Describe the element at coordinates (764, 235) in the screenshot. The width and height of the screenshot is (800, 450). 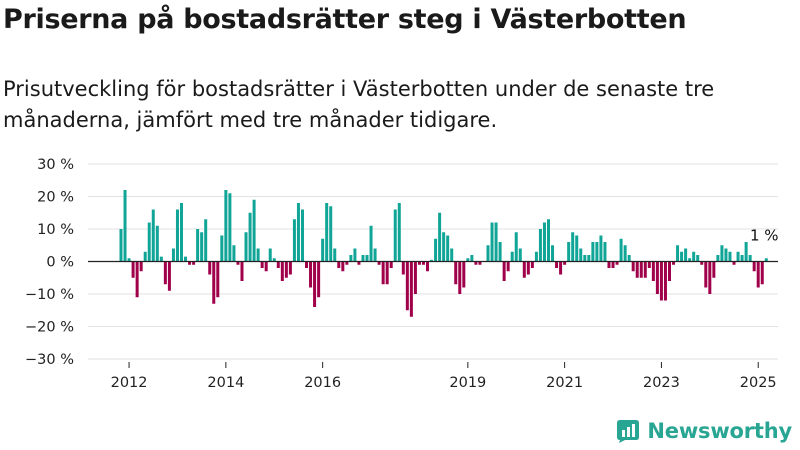
I see `last-value-annotation: 1 %` at that location.